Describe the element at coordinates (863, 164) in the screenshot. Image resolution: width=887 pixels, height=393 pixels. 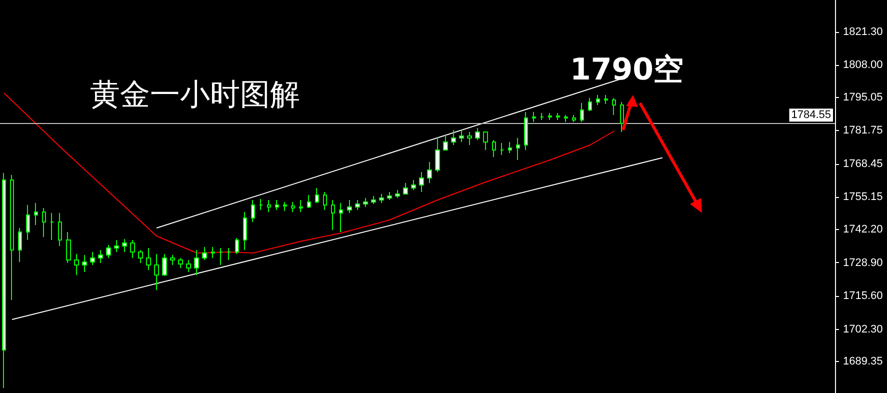
I see `y-tick-label: 1768.45` at that location.